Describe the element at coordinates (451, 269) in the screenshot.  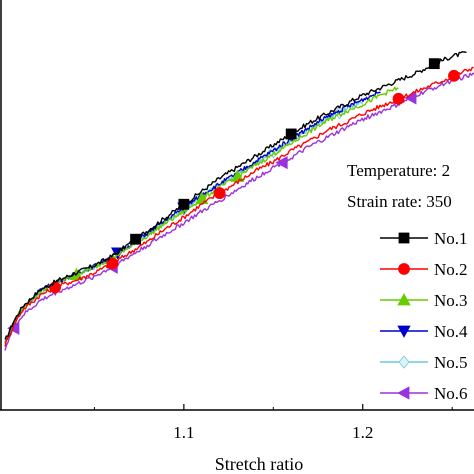
I see `legend-label: No.2` at that location.